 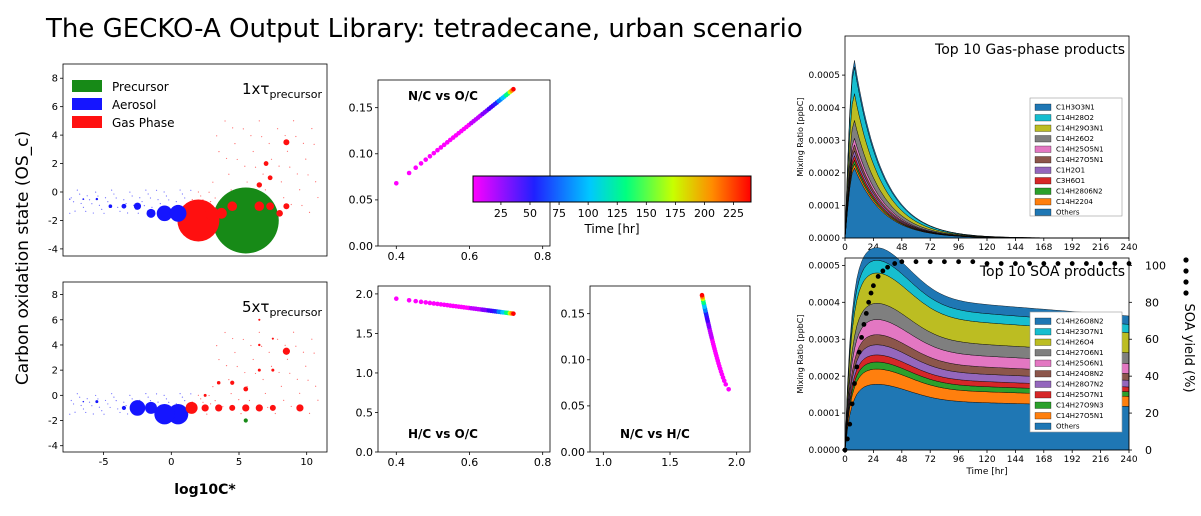 I want to click on legend-label: C14H2204, so click(x=1074, y=202).